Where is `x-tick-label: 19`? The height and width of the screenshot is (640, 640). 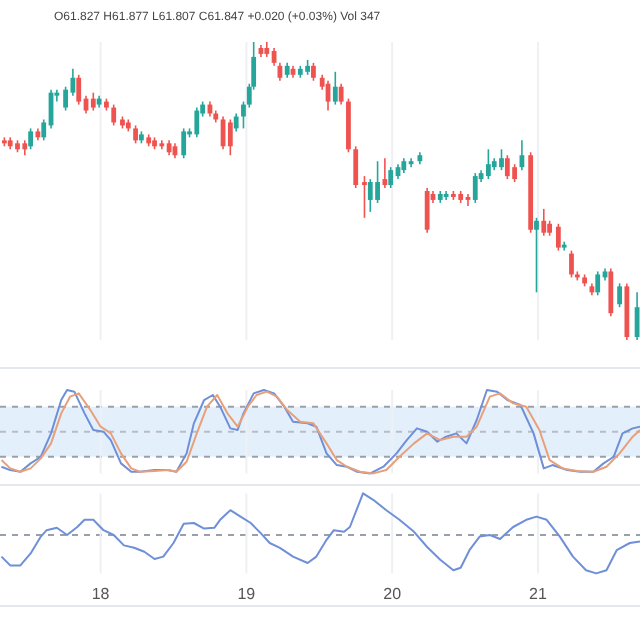
x-tick-label: 19 is located at coordinates (247, 594).